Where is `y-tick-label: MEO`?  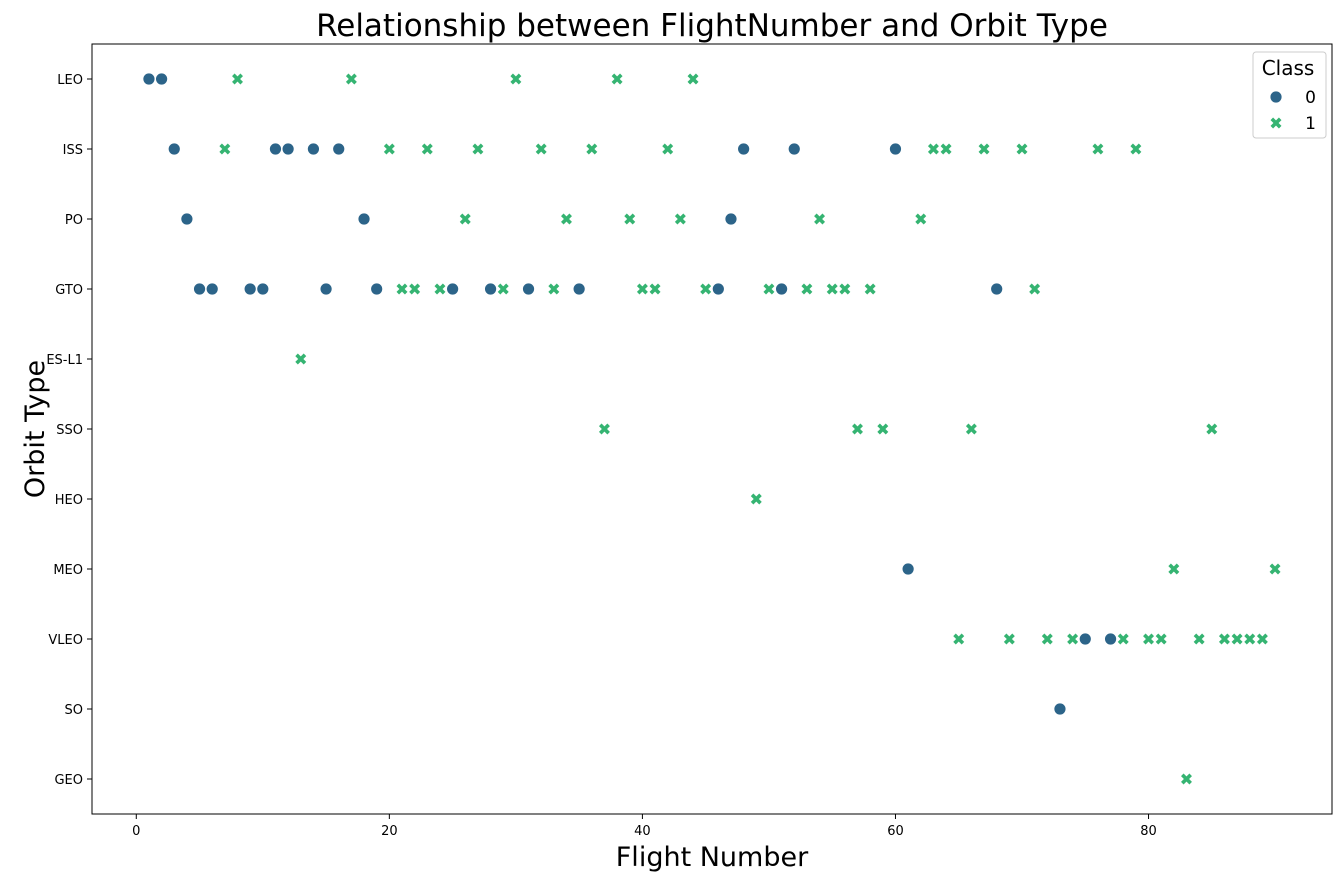
y-tick-label: MEO is located at coordinates (68, 570).